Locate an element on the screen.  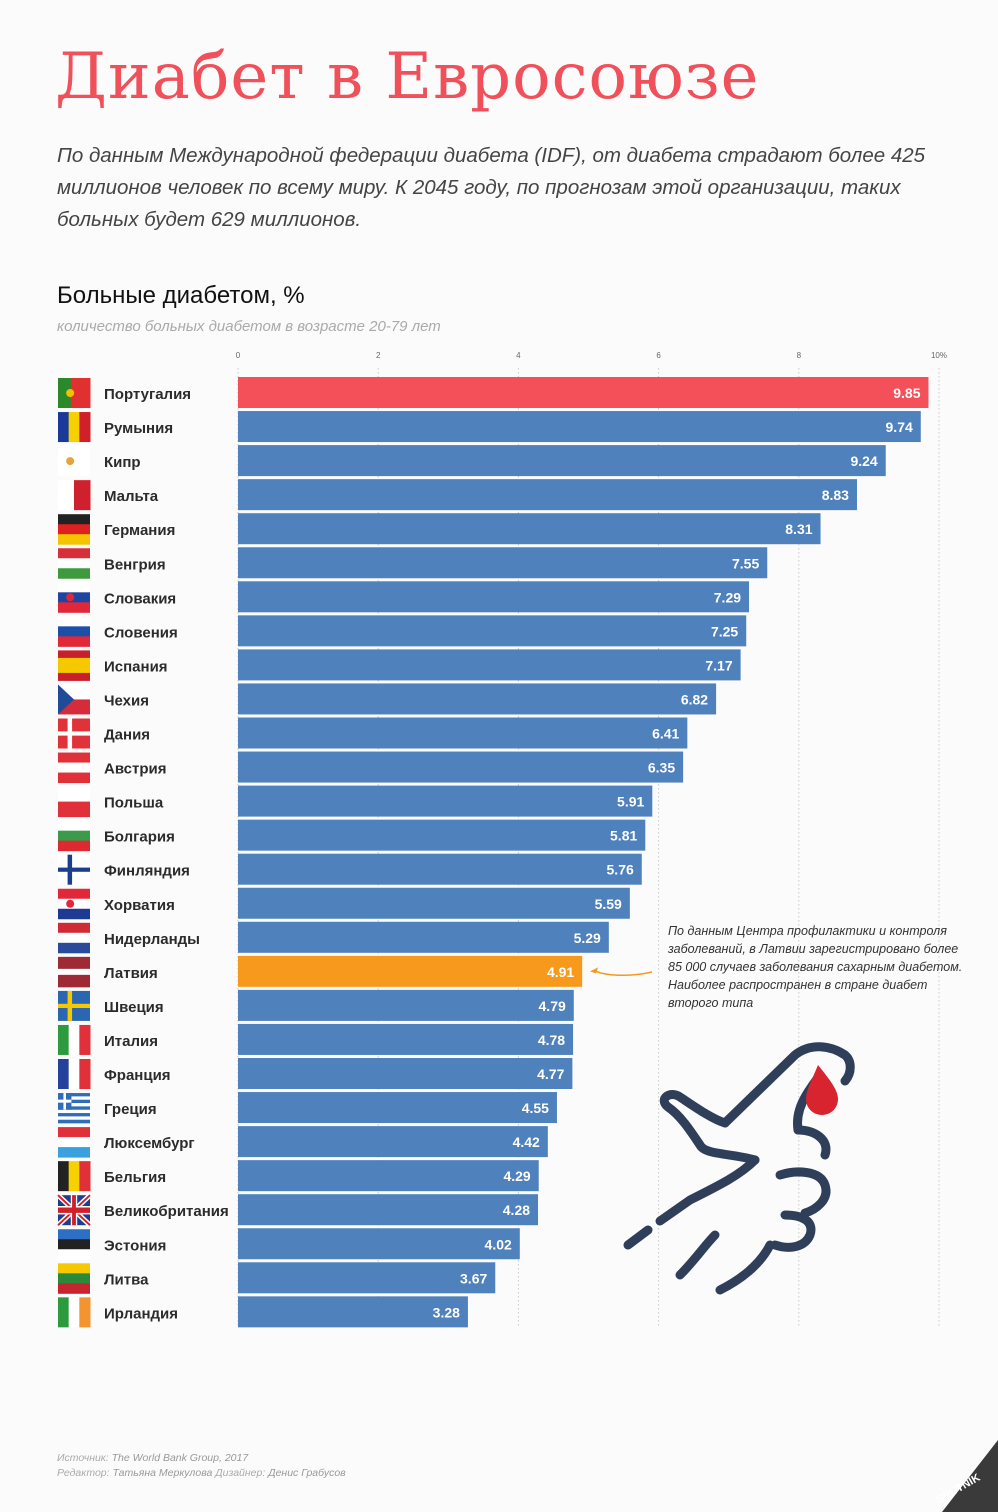
latvia-note-line: Наиболее распространен в стране диабет is located at coordinates (798, 985).